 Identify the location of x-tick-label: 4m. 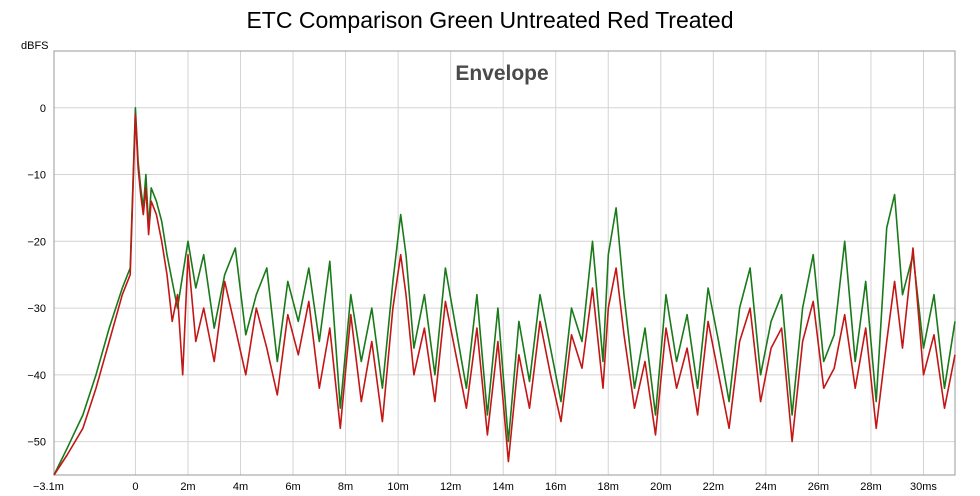
(240, 487).